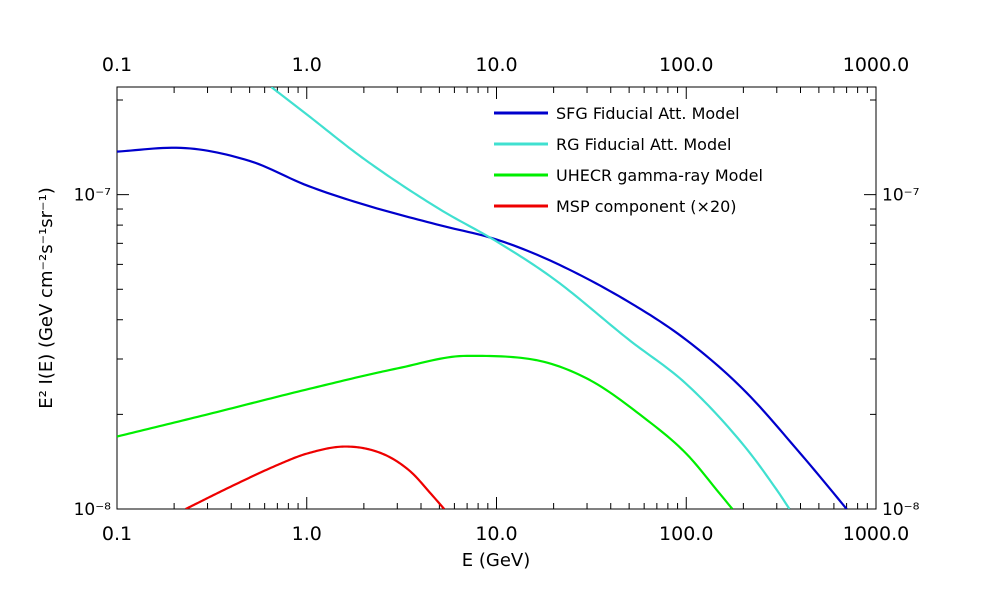  I want to click on y-axis-label: E² I(E) (GeV cm⁻²s⁻¹sr⁻¹), so click(46, 298).